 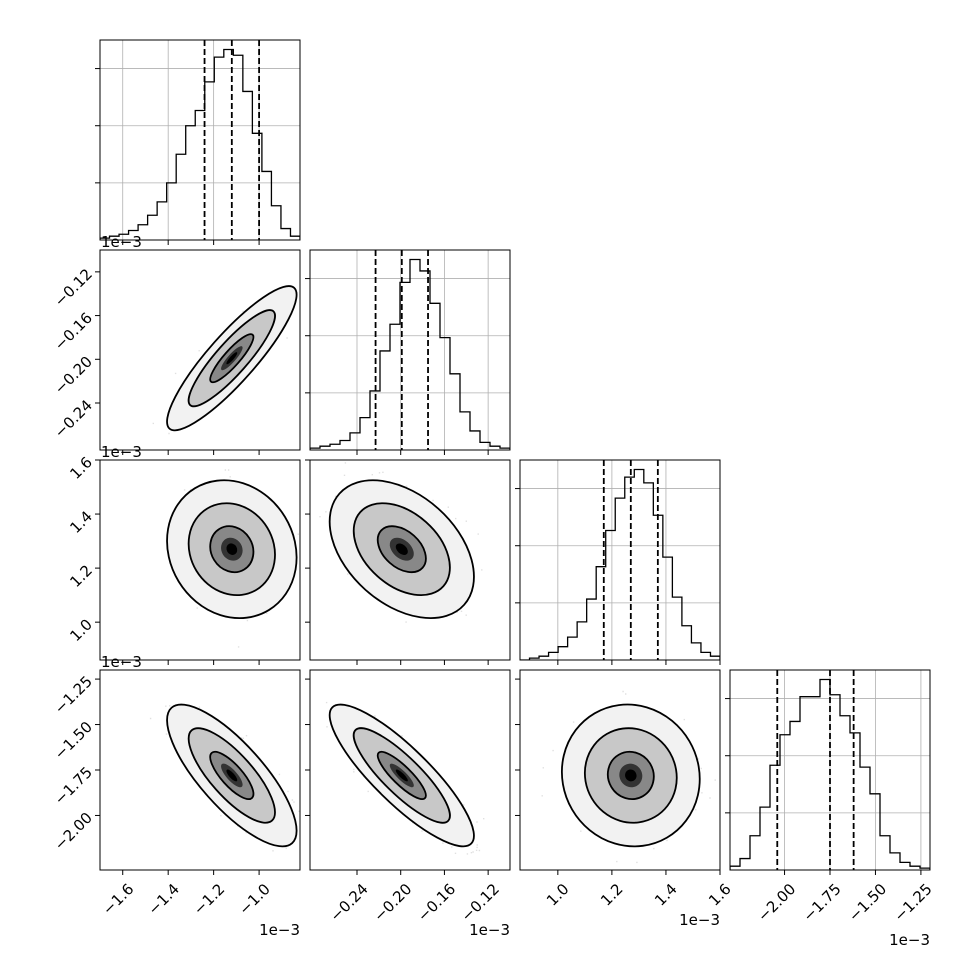 I want to click on y-tick-label: −0.24, so click(x=73, y=418).